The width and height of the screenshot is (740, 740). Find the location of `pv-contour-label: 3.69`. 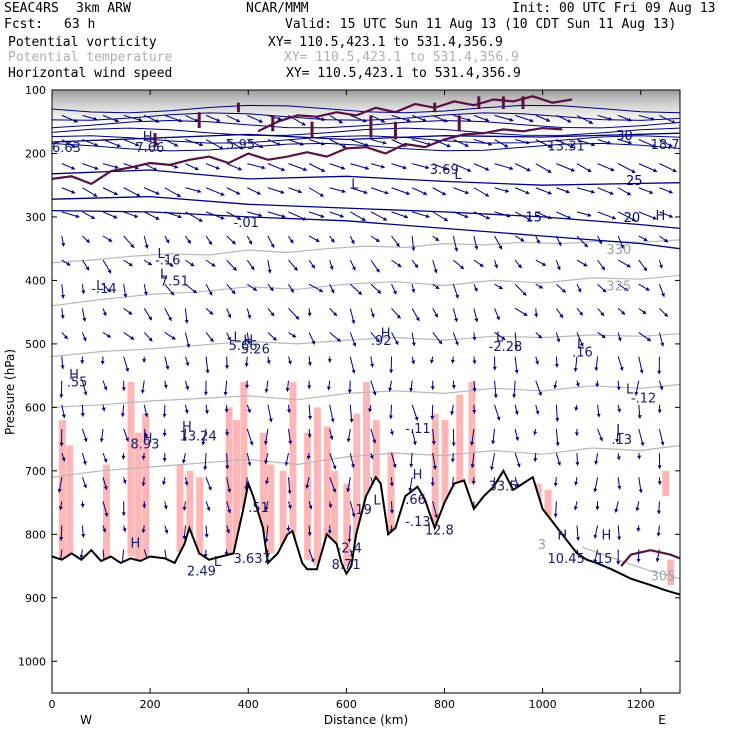

pv-contour-label: 3.69 is located at coordinates (444, 170).